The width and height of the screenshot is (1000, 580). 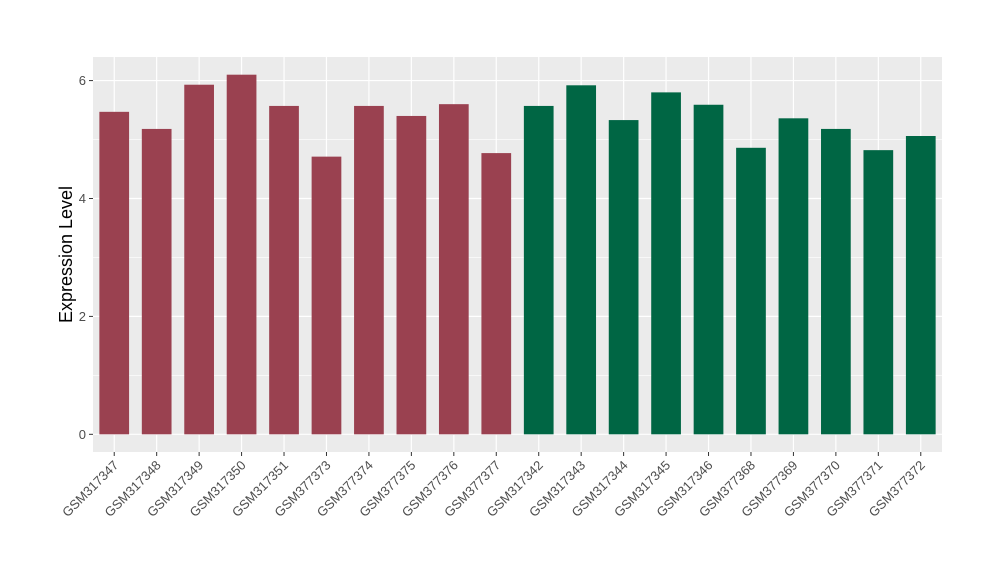 I want to click on bar-GSM317347, so click(x=114, y=273).